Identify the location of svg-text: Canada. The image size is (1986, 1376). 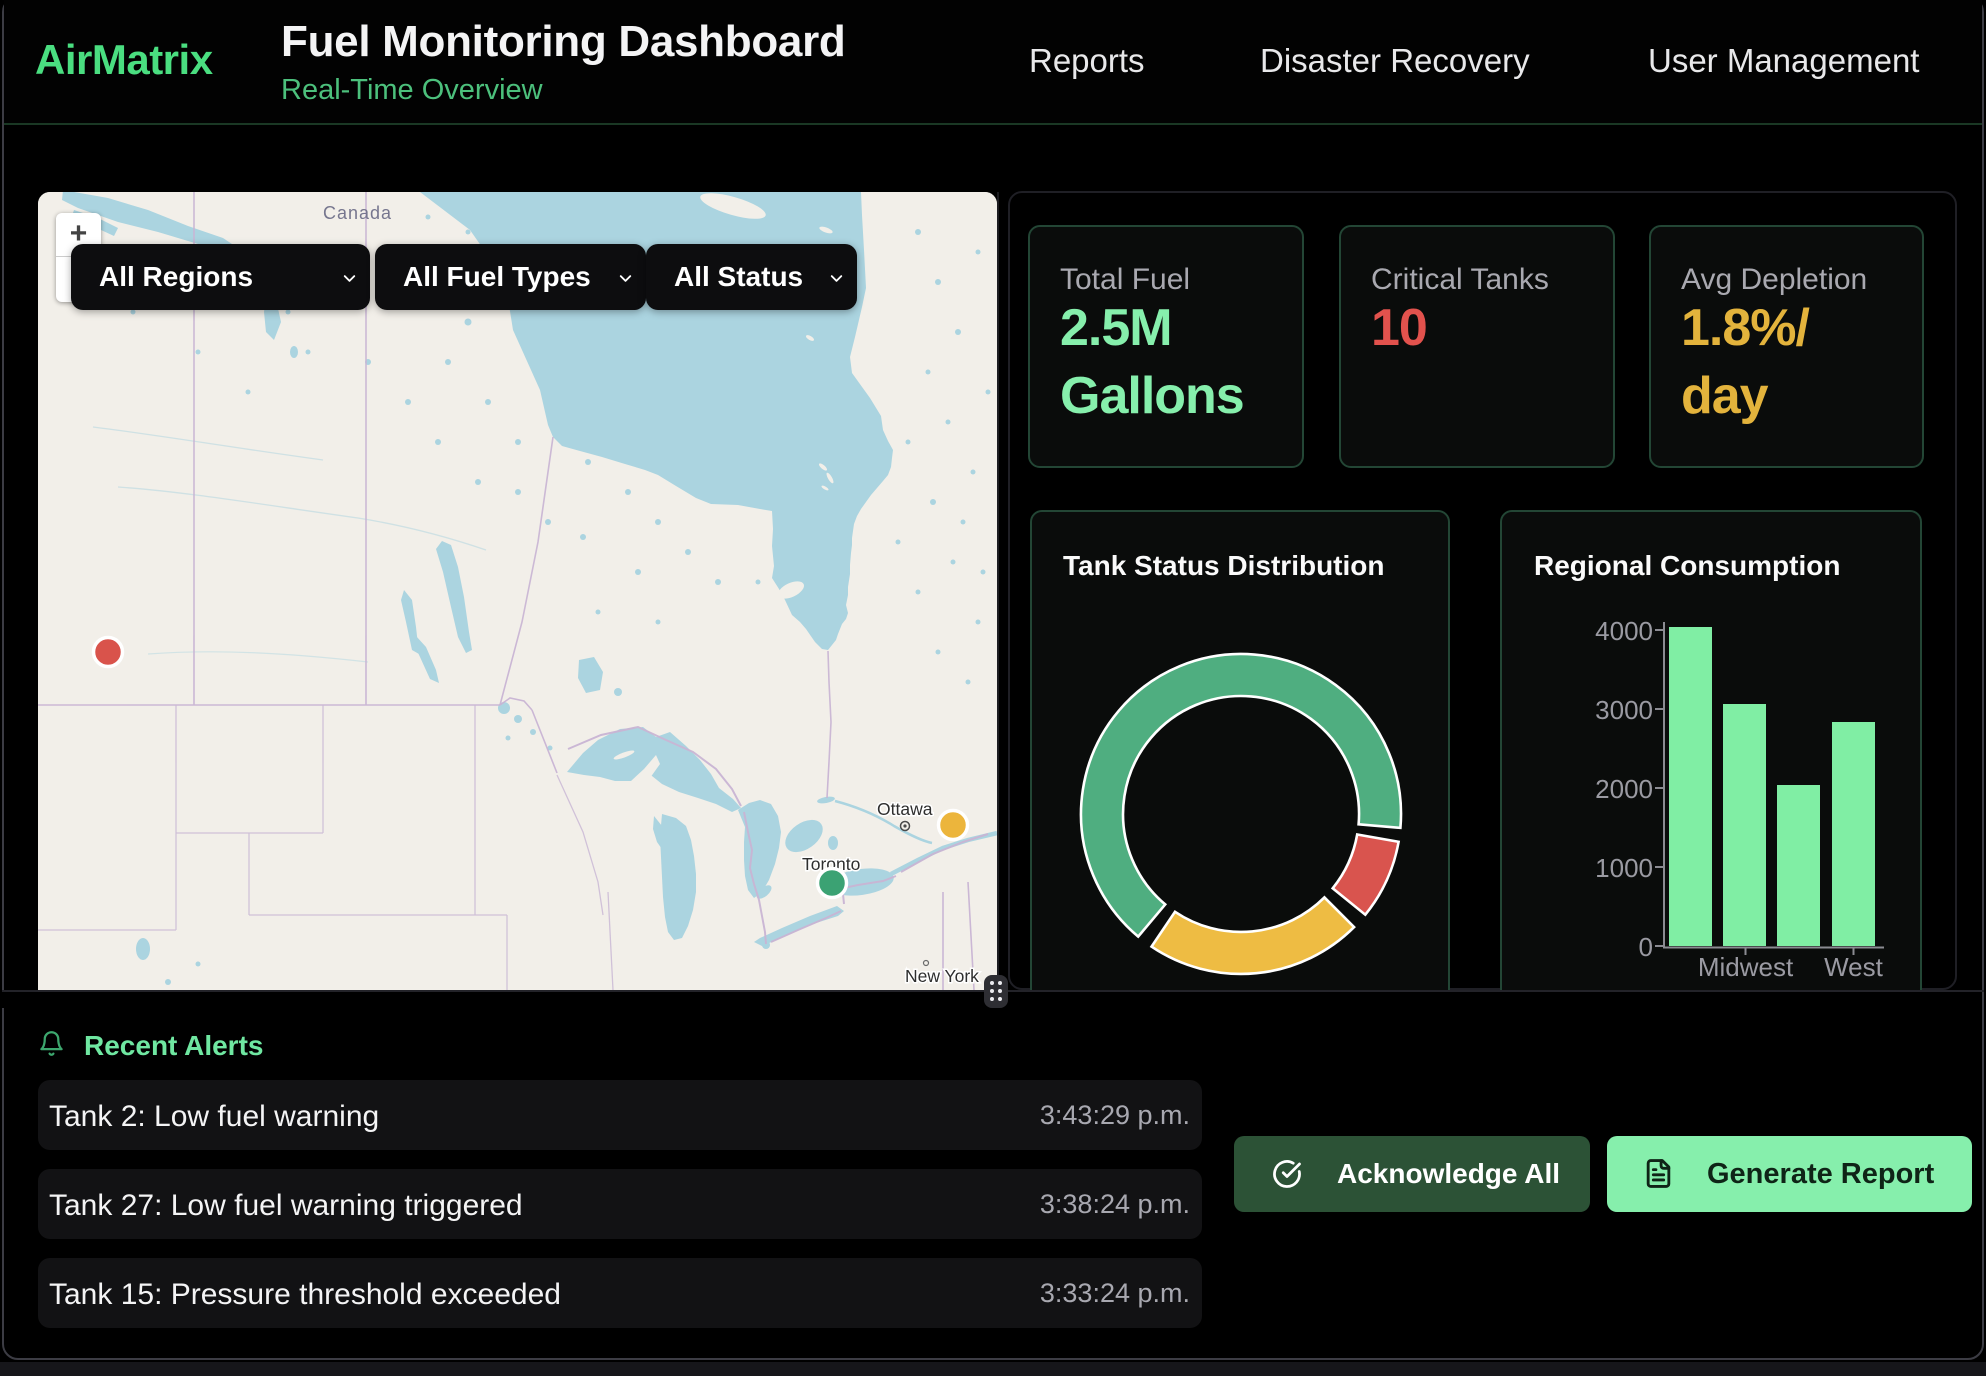
(357, 213).